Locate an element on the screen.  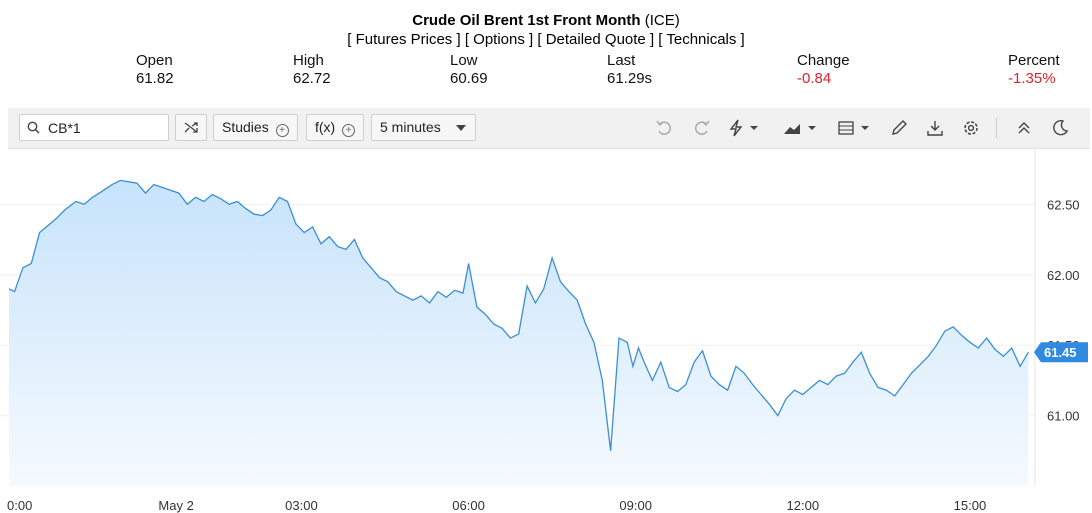
studies-label: Studies is located at coordinates (245, 127).